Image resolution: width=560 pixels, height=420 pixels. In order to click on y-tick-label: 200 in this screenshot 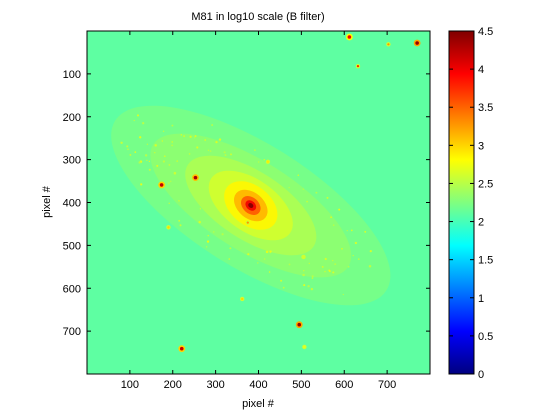, I will do `click(72, 118)`.